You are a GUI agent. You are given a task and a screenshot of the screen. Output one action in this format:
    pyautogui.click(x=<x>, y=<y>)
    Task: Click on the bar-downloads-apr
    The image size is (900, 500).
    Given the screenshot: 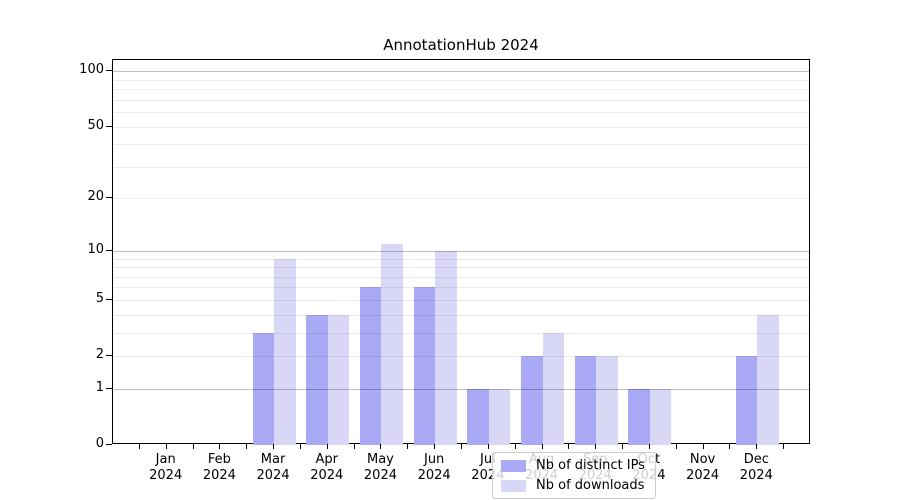 What is the action you would take?
    pyautogui.click(x=338, y=379)
    